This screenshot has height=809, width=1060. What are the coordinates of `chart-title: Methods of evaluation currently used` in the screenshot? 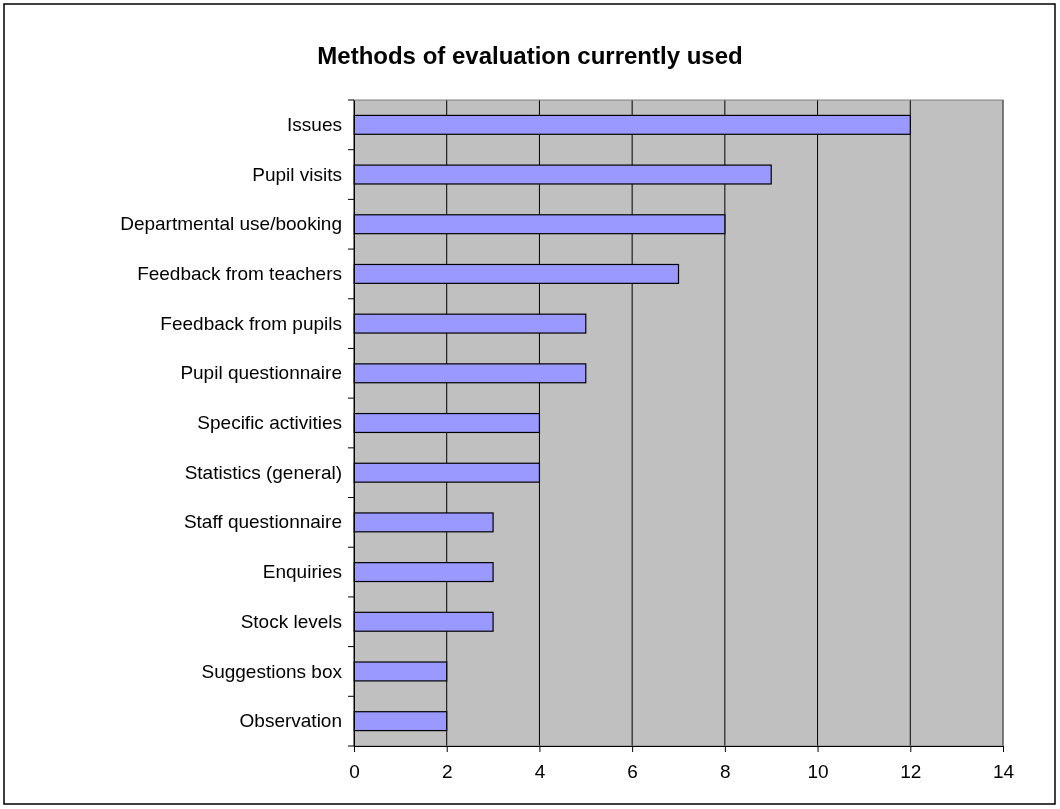 It's located at (530, 55).